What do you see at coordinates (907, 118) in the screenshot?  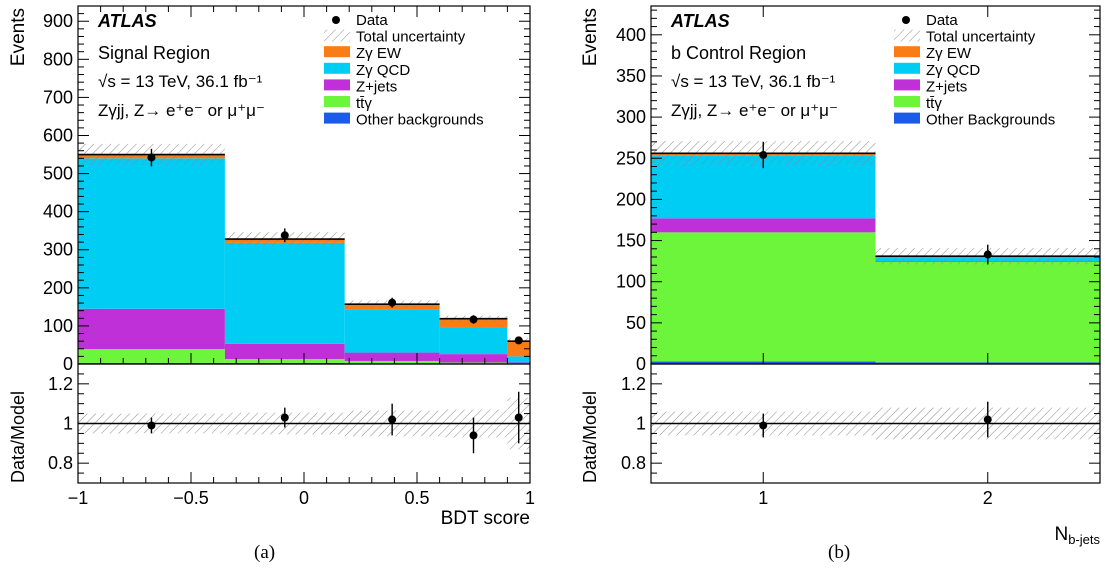 I see `legend-b-otherbackgrounds-swatch` at bounding box center [907, 118].